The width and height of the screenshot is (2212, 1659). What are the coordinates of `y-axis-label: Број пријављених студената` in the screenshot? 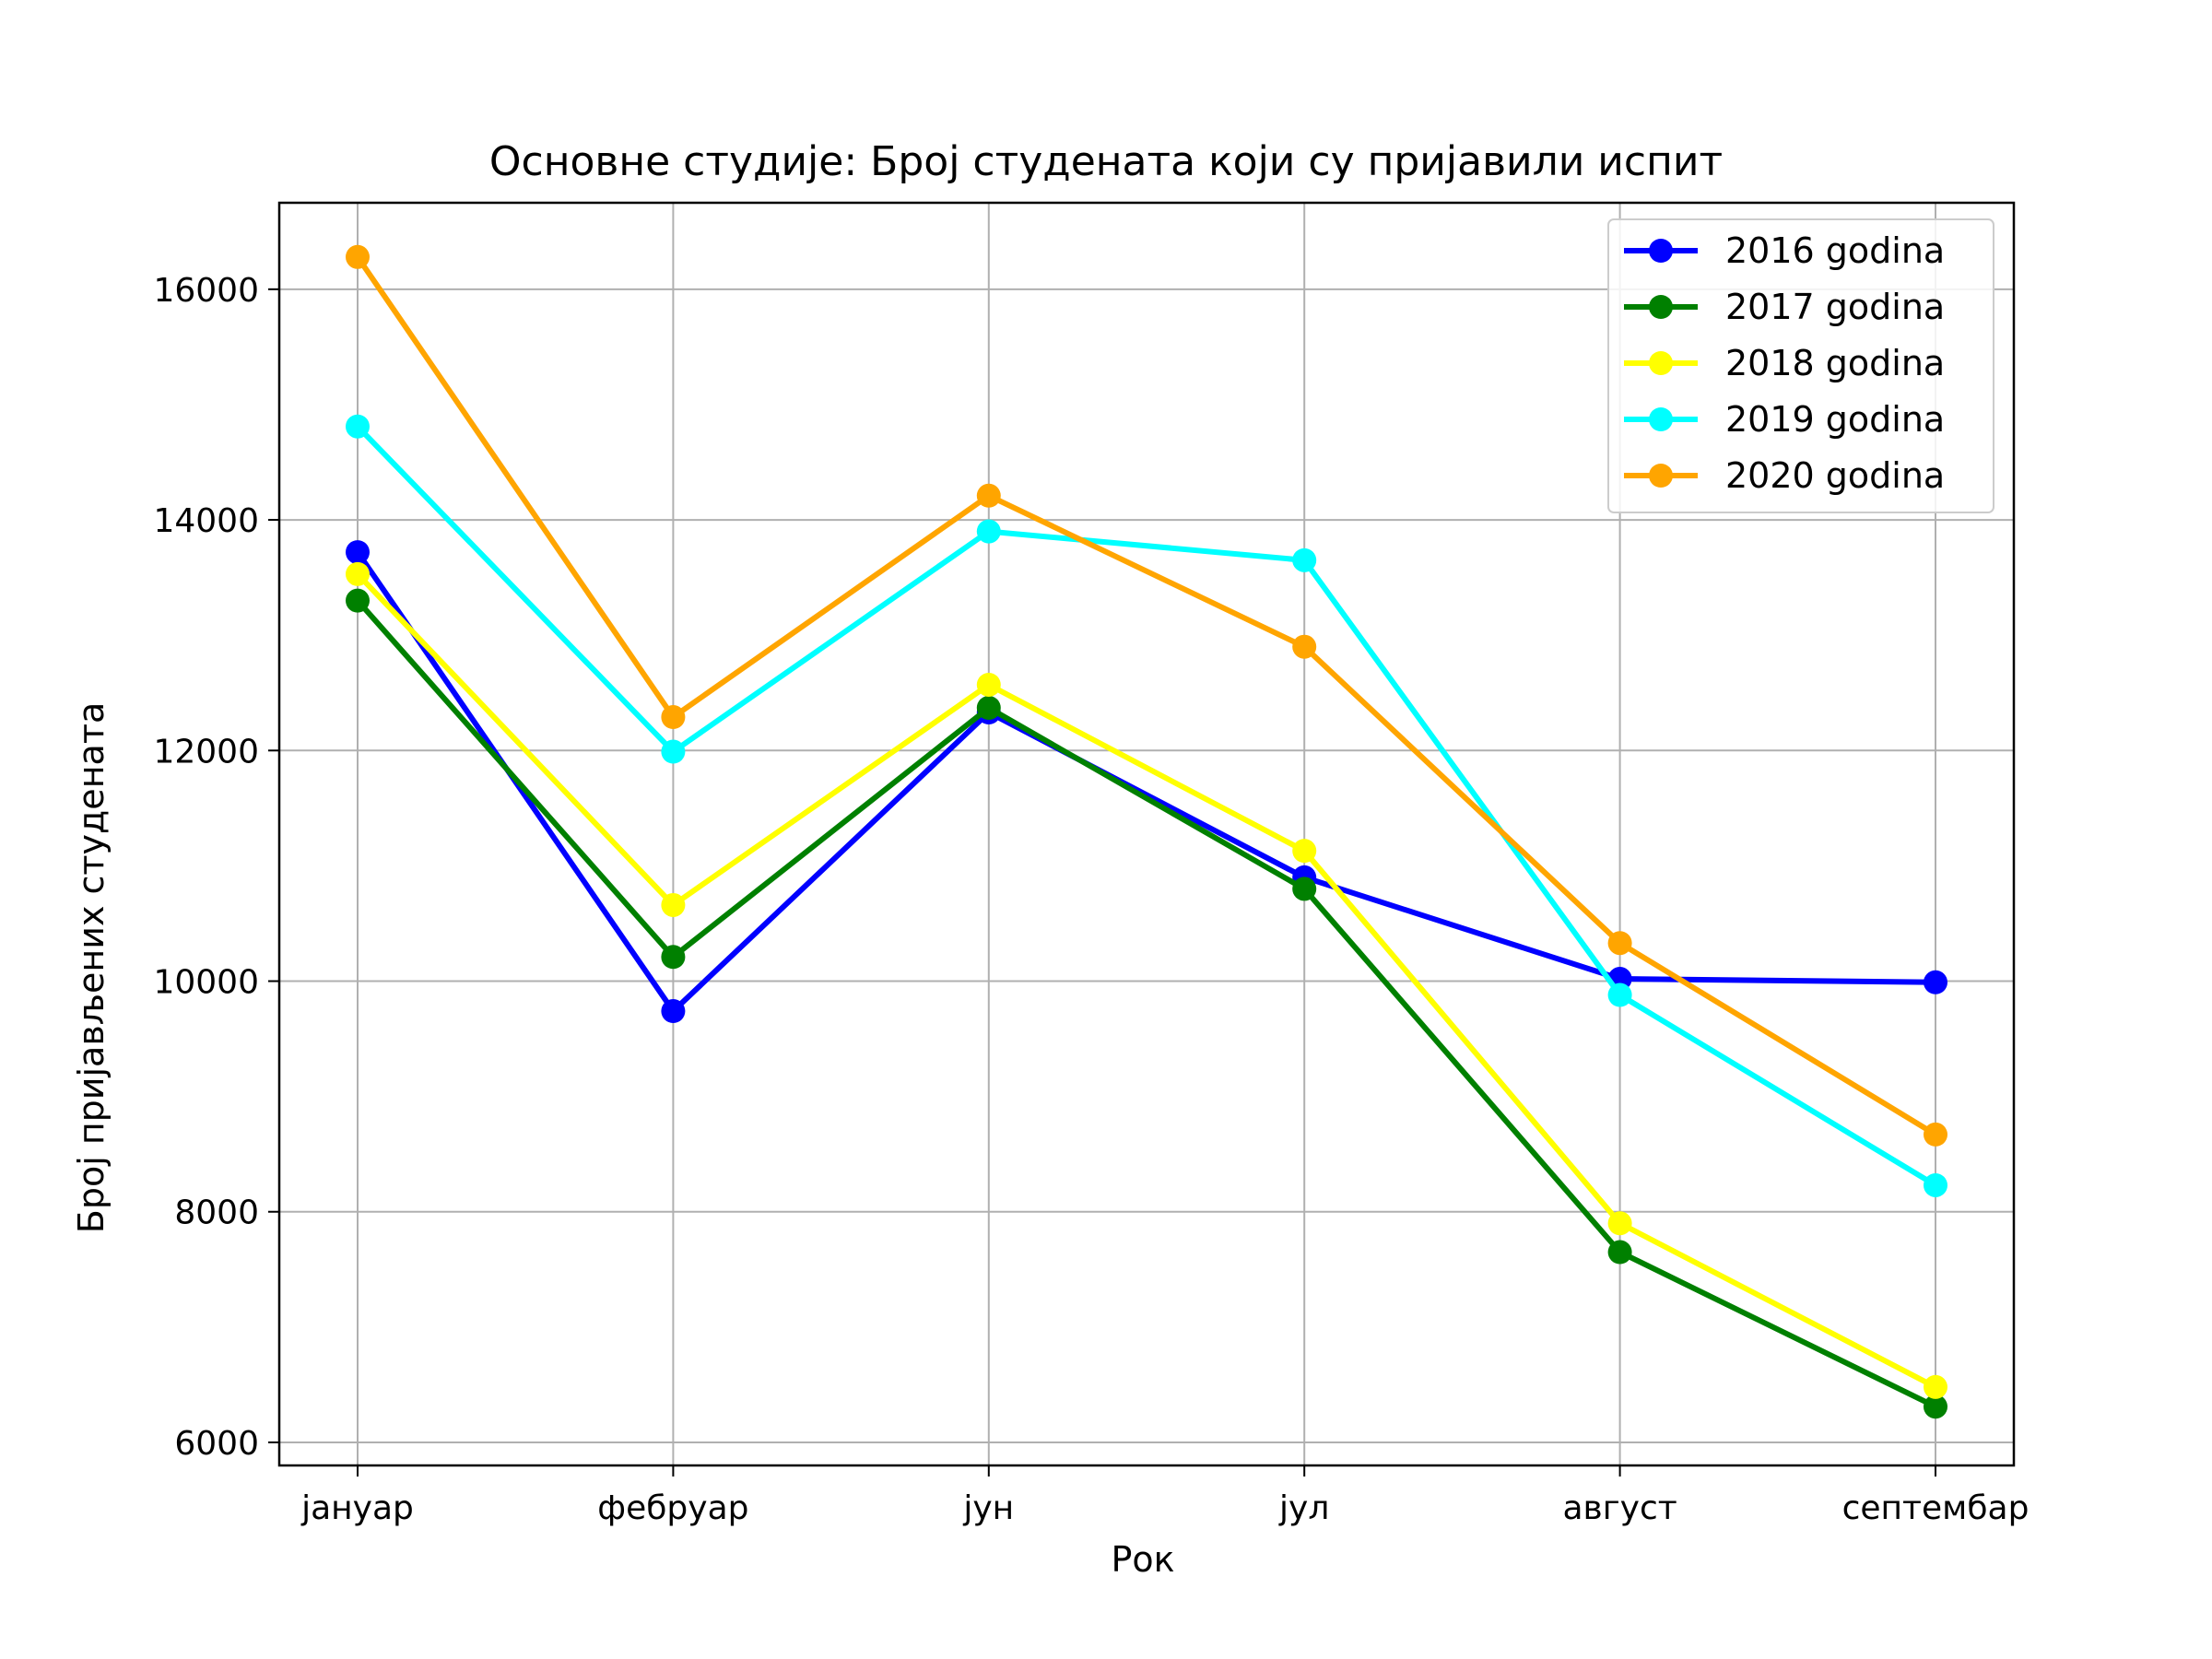 It's located at (91, 967).